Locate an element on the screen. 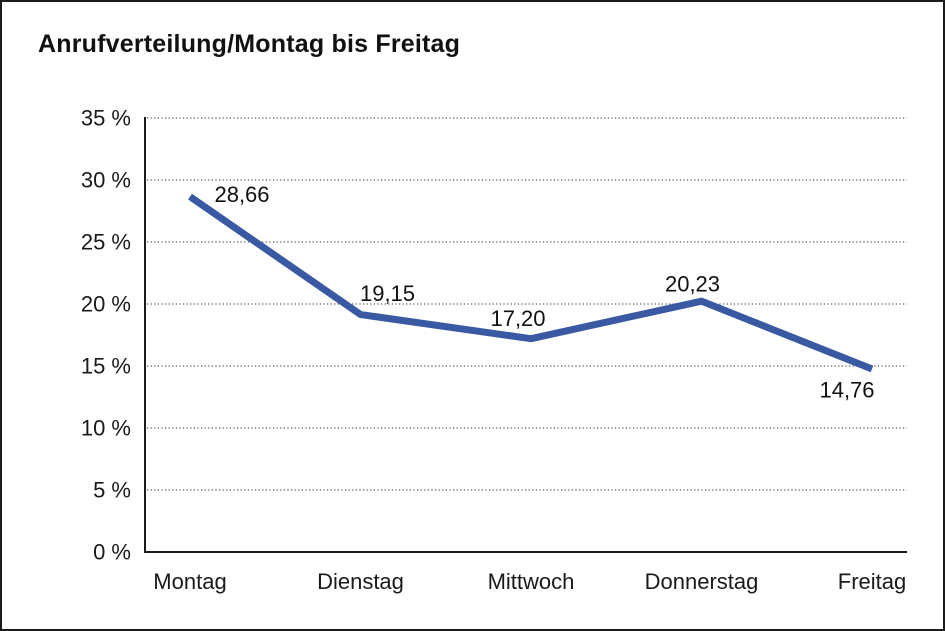 The height and width of the screenshot is (631, 945). chart-title: Anrufverteilung/Montag bis Freitag is located at coordinates (249, 44).